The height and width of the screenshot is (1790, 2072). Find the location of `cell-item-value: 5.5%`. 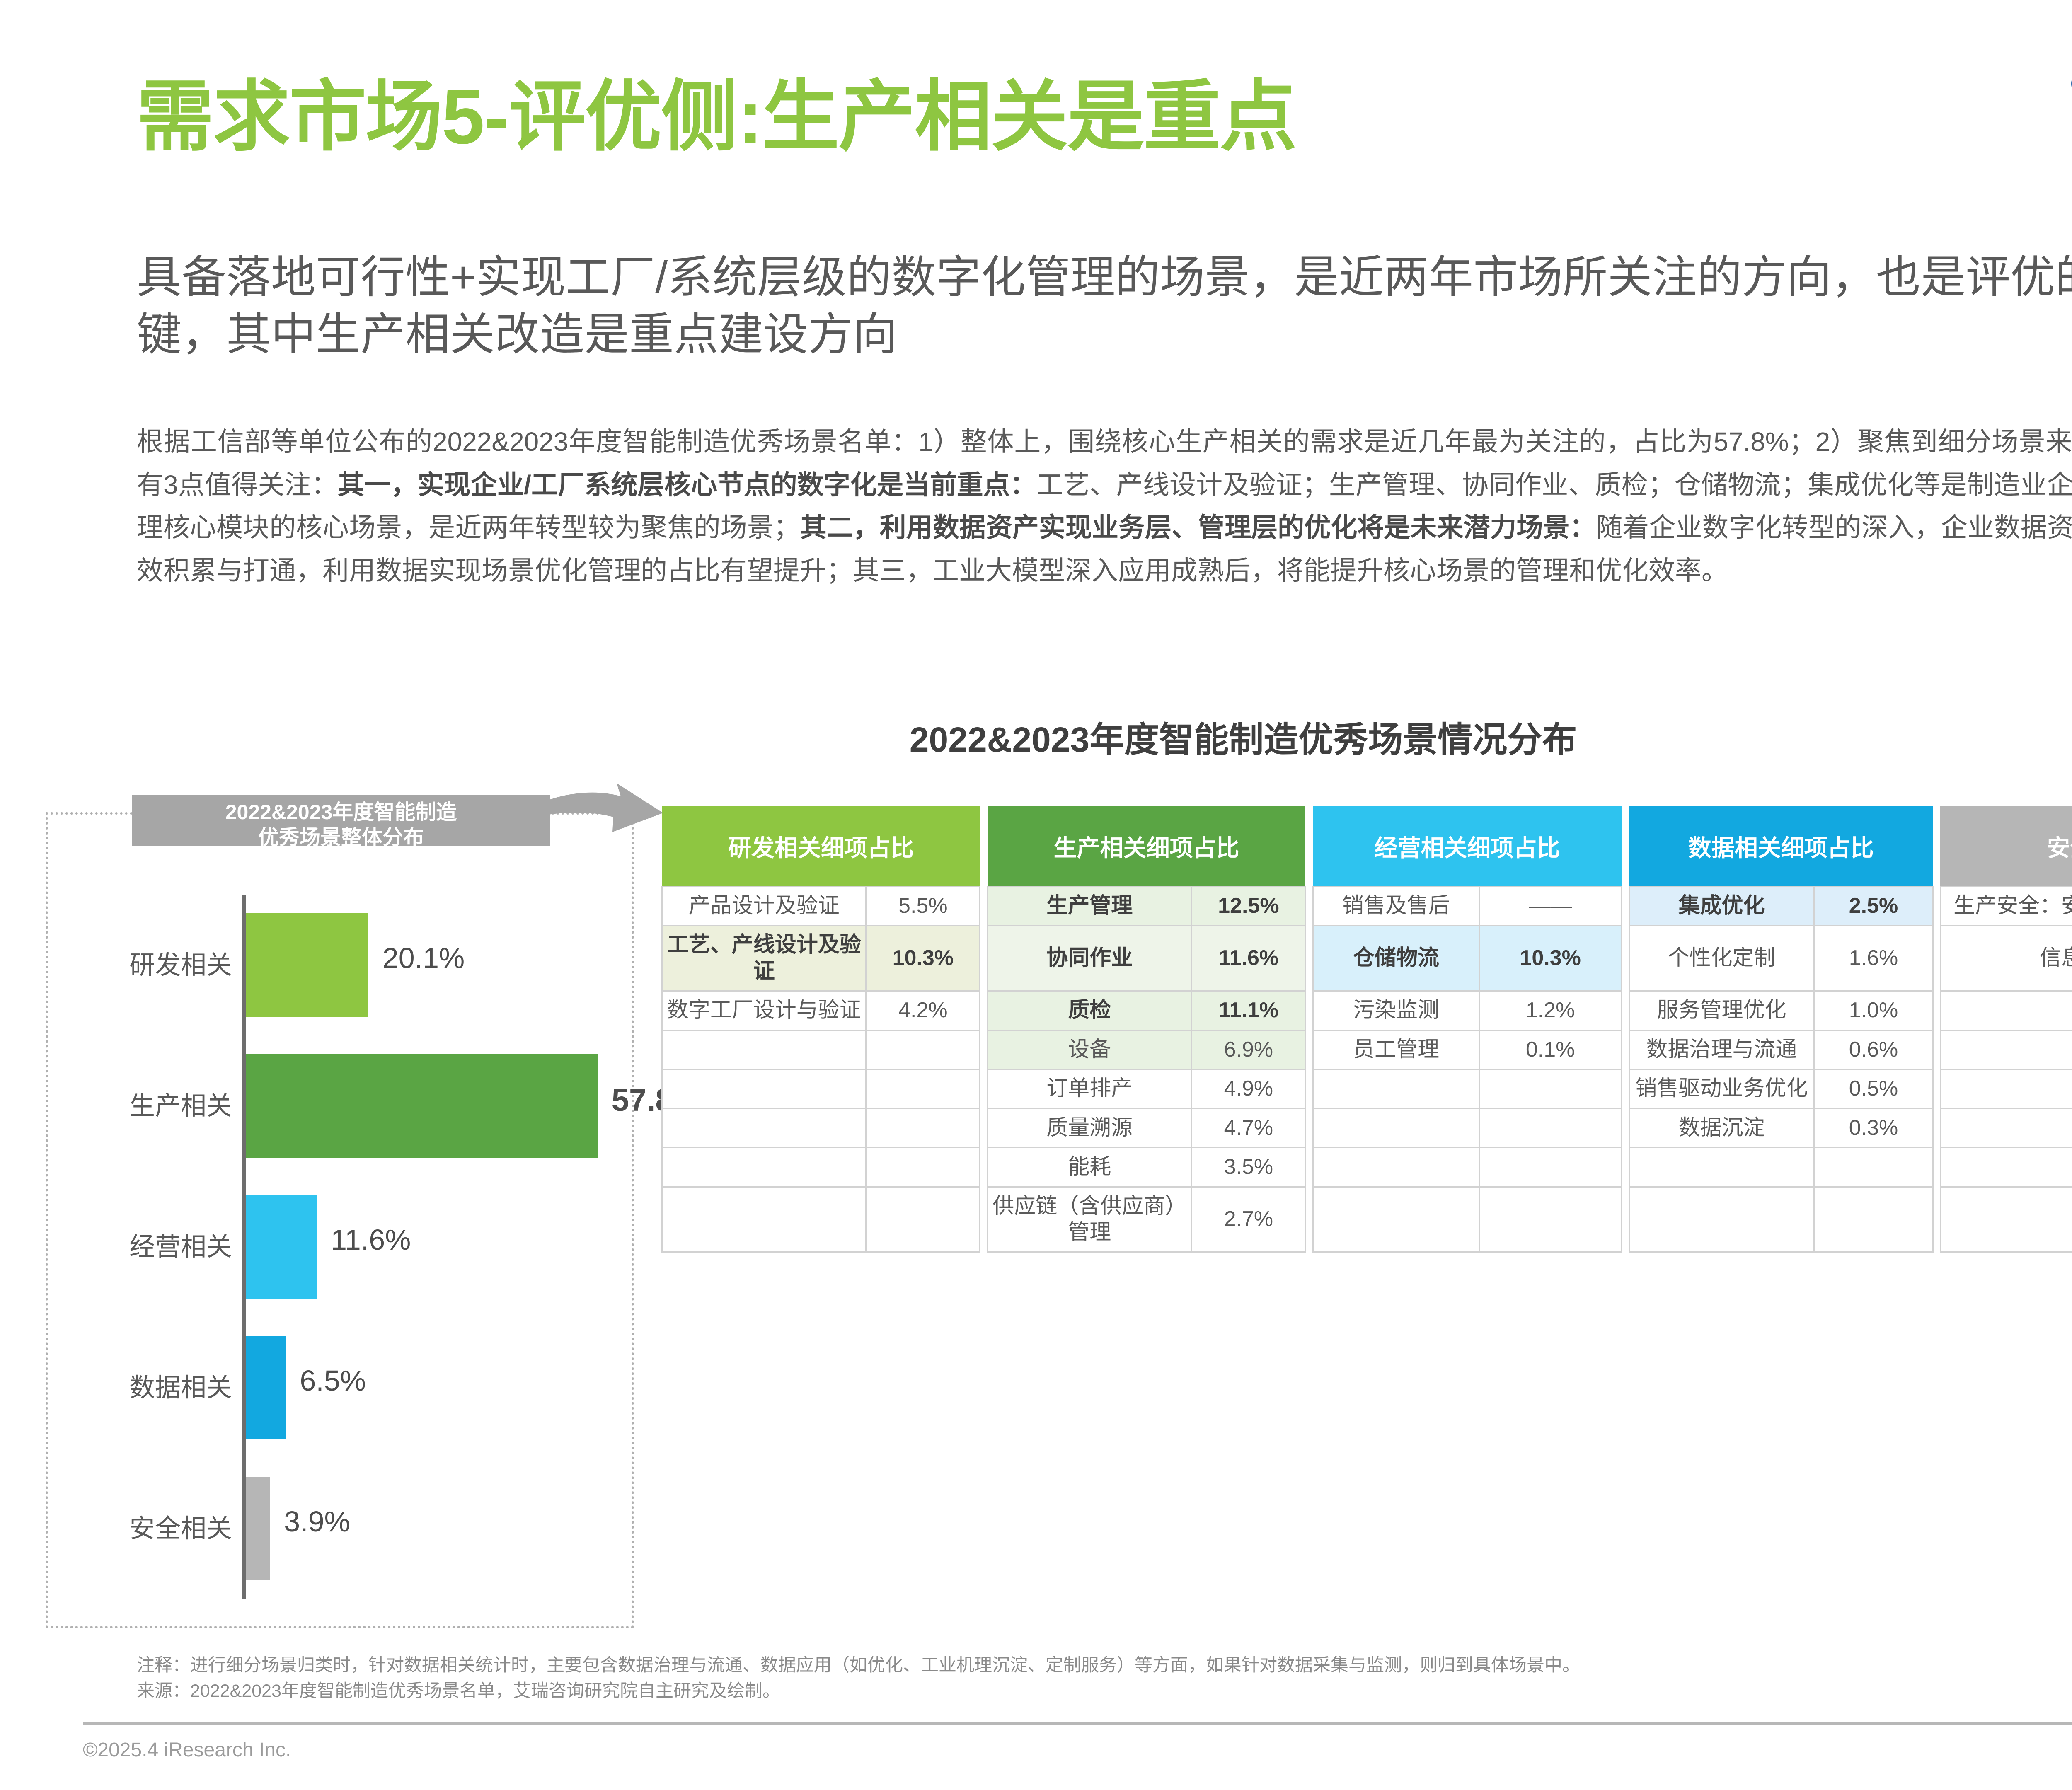

cell-item-value: 5.5% is located at coordinates (923, 906).